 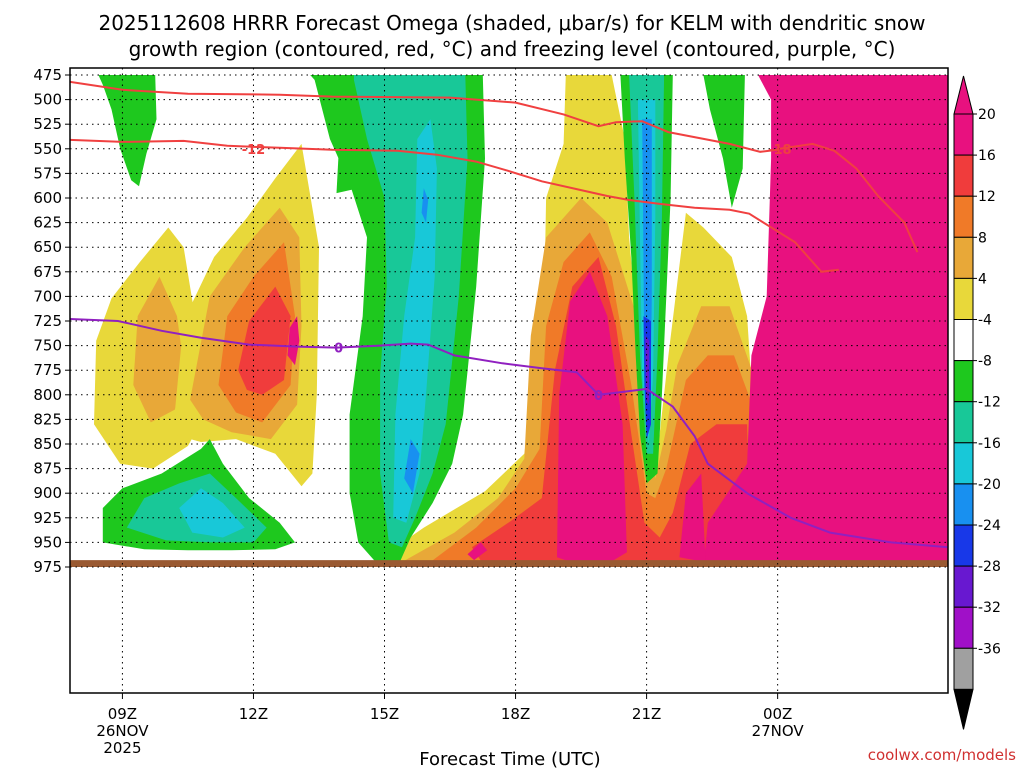 I want to click on y-tick-label-850: 850, so click(x=47, y=444).